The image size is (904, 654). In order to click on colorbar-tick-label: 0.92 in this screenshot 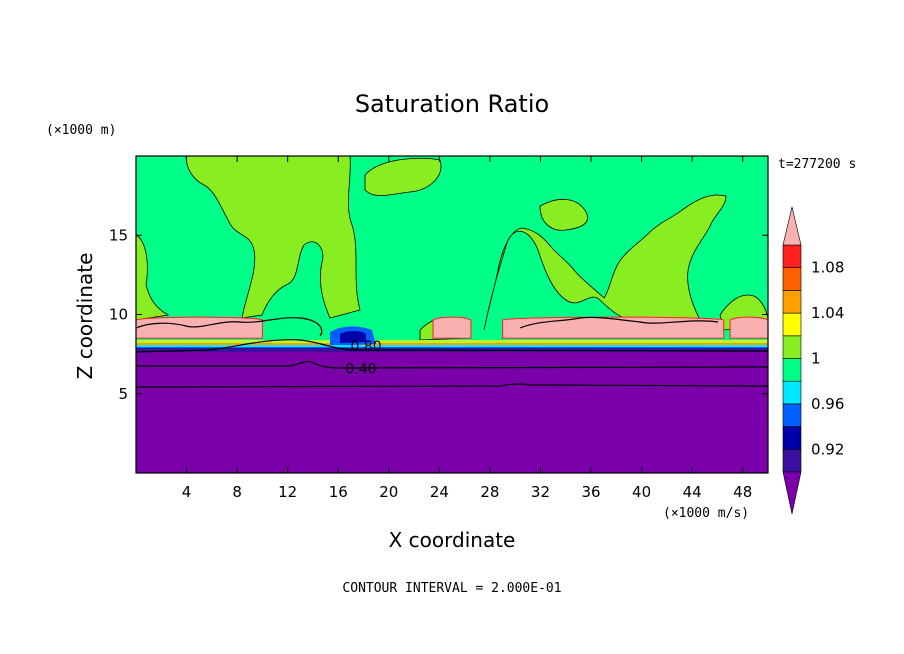, I will do `click(827, 449)`.